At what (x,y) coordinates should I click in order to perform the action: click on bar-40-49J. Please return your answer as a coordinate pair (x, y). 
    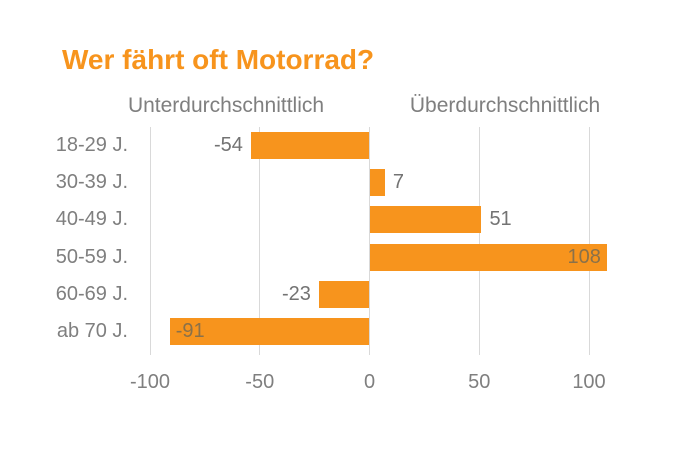
    Looking at the image, I should click on (425, 220).